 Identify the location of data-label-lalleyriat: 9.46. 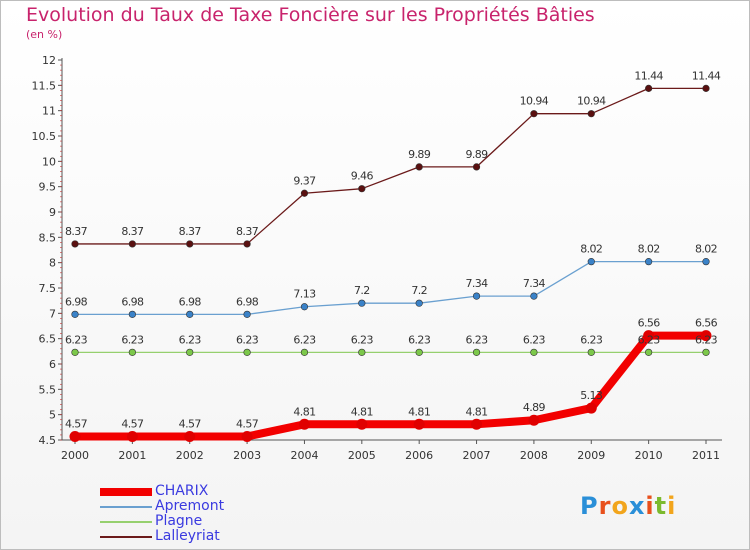
(362, 176).